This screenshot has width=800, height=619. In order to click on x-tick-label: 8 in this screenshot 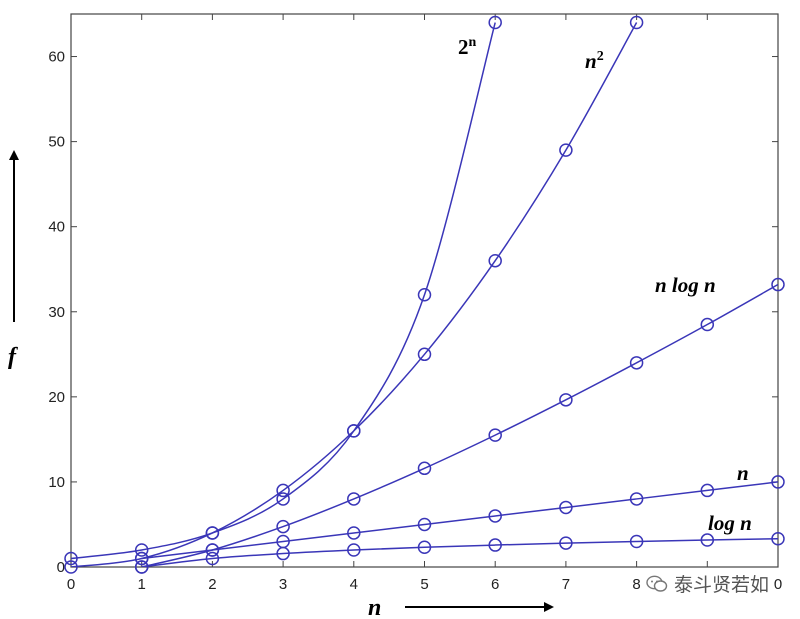, I will do `click(636, 584)`.